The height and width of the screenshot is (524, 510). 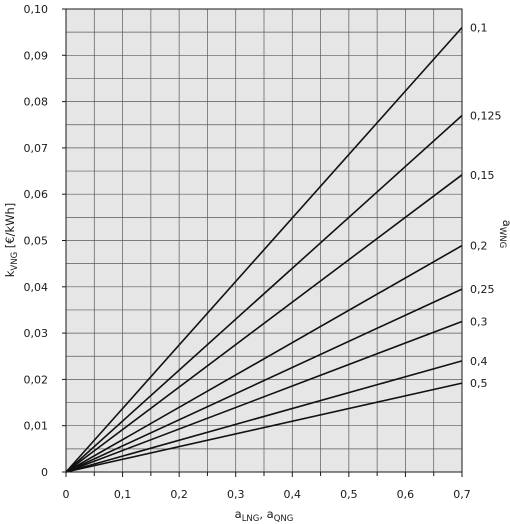 I want to click on x-tick-label: 0,5, so click(x=349, y=494).